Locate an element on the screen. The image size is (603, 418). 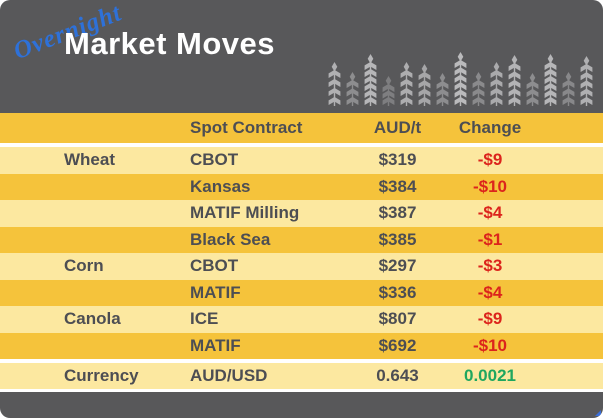
table-row-matif: MATIF $336 -$4 is located at coordinates (301, 292).